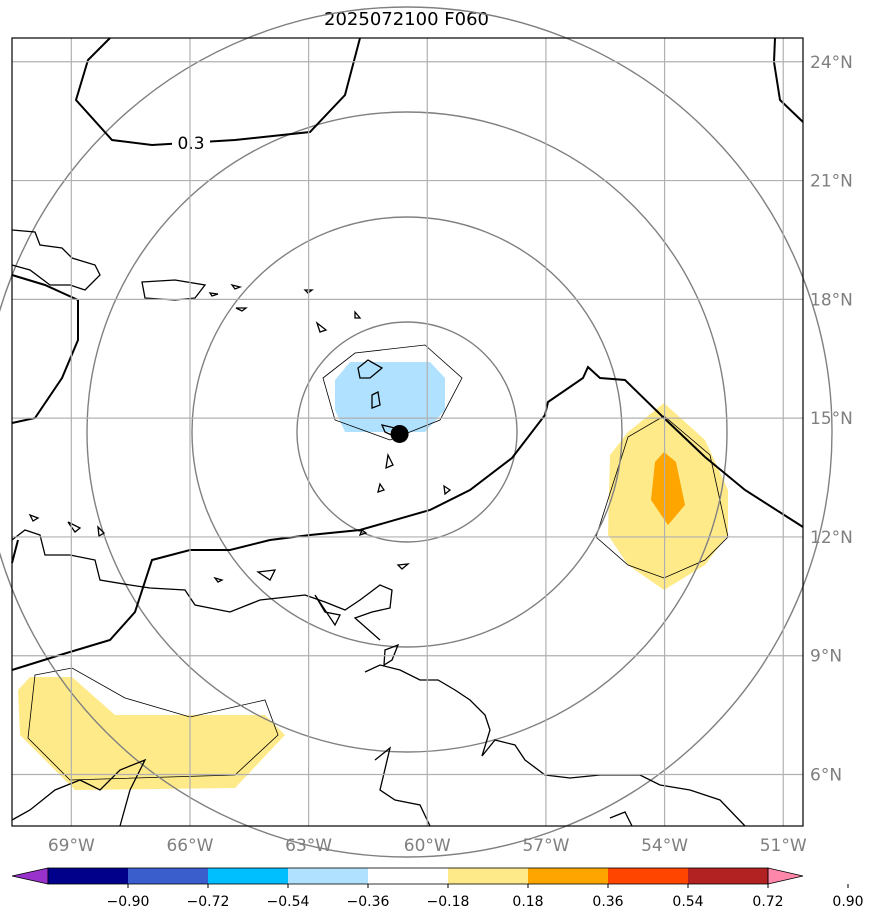 The height and width of the screenshot is (924, 873). Describe the element at coordinates (406, 19) in the screenshot. I see `map-title: 2025072100 F060` at that location.